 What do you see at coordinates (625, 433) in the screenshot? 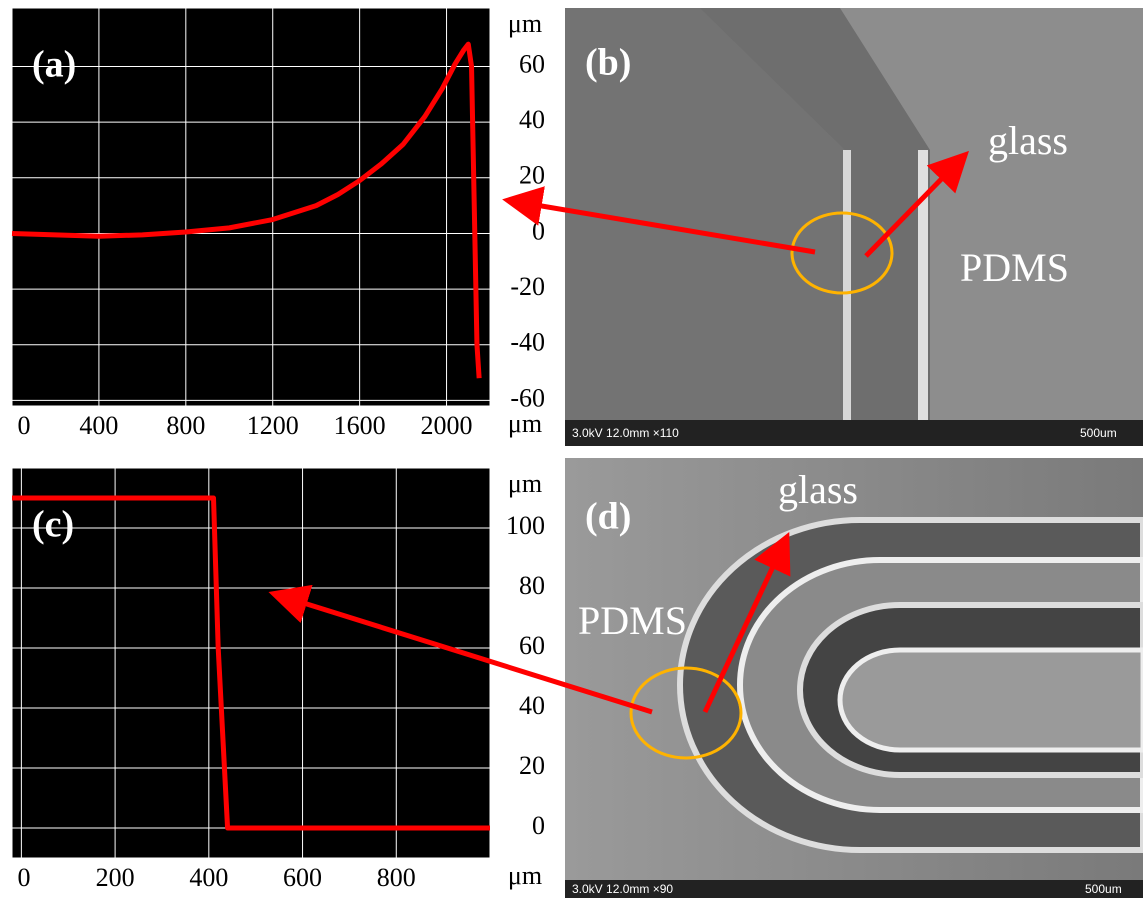
I see `sem-info: 3.0kV 12.0mm ×110` at bounding box center [625, 433].